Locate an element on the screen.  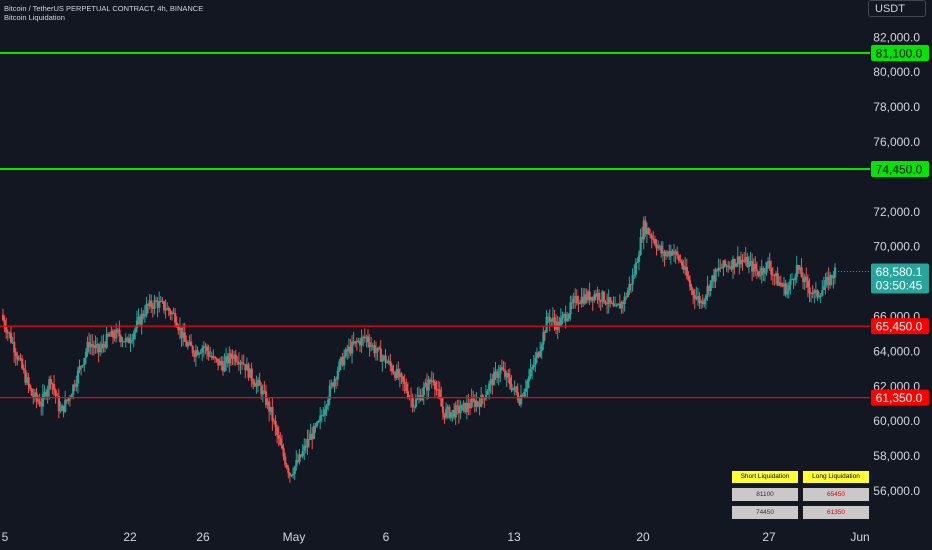
current-price-label: 68,580.1 is located at coordinates (899, 272).